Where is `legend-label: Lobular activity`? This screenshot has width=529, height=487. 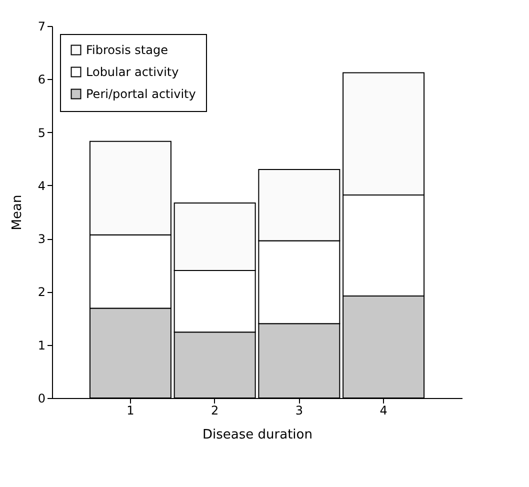 legend-label: Lobular activity is located at coordinates (132, 72).